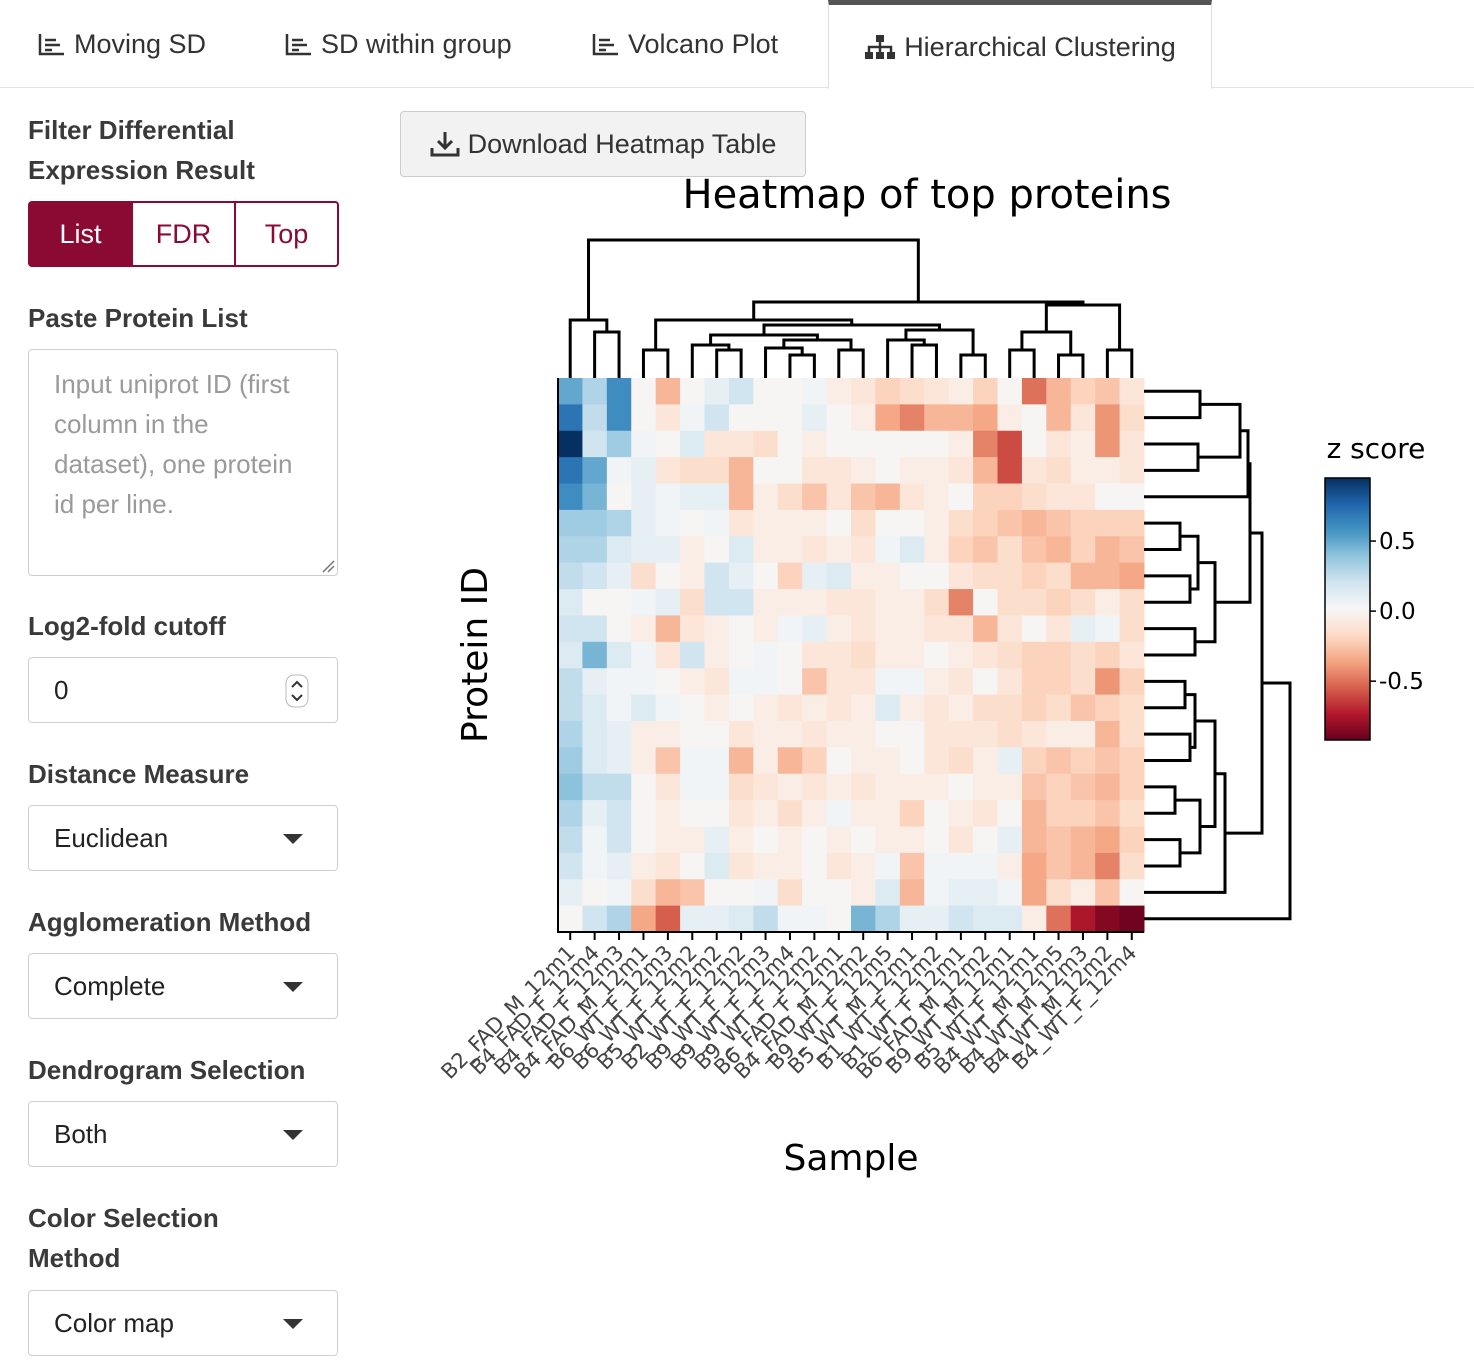 This screenshot has width=1474, height=1370. I want to click on select: Color map, so click(183, 1323).